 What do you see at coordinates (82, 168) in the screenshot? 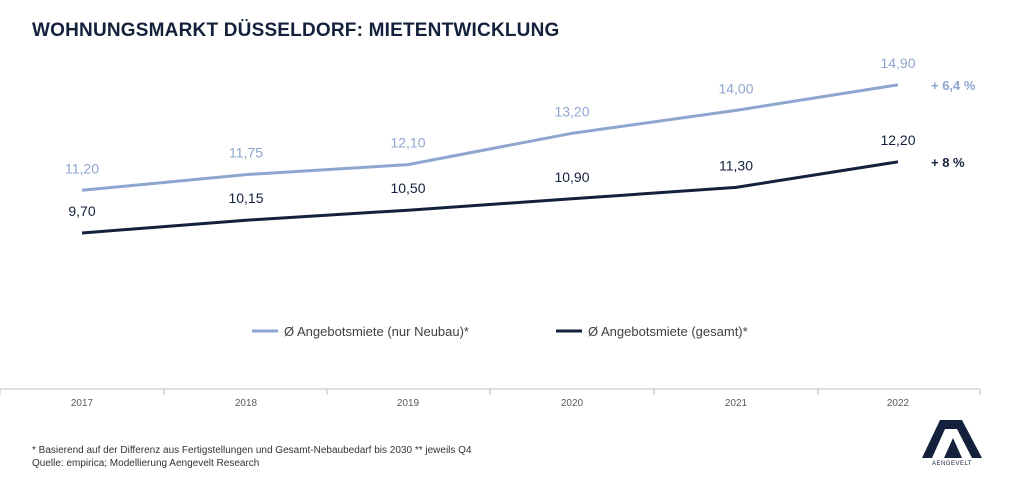
I see `data-label-0-2017: 11,20` at bounding box center [82, 168].